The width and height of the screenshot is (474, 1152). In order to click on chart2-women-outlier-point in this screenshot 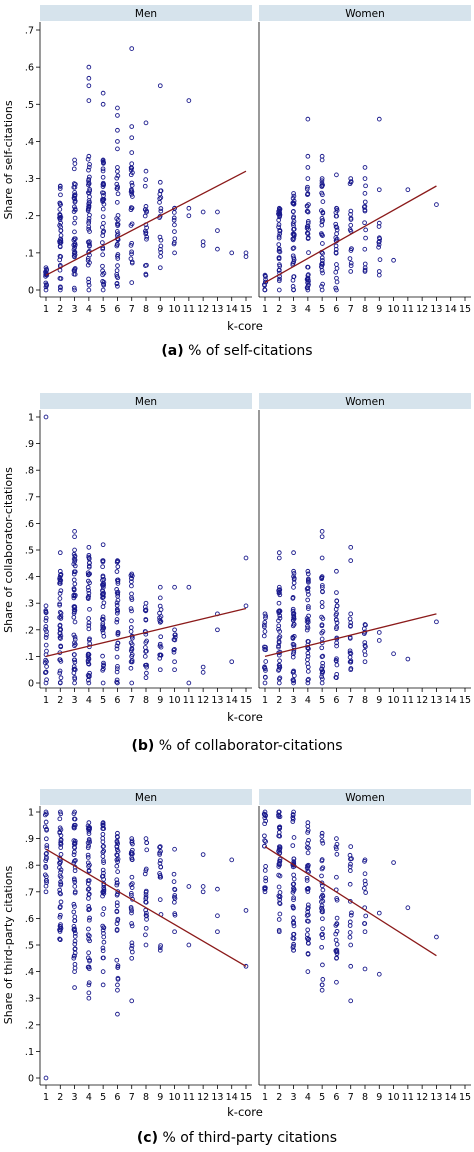, I will do `click(293, 553)`.